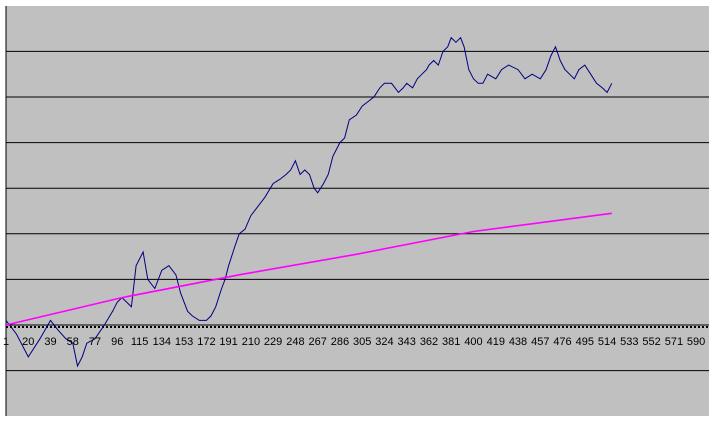 The height and width of the screenshot is (428, 715). What do you see at coordinates (407, 342) in the screenshot?
I see `x-tick-label: 343` at bounding box center [407, 342].